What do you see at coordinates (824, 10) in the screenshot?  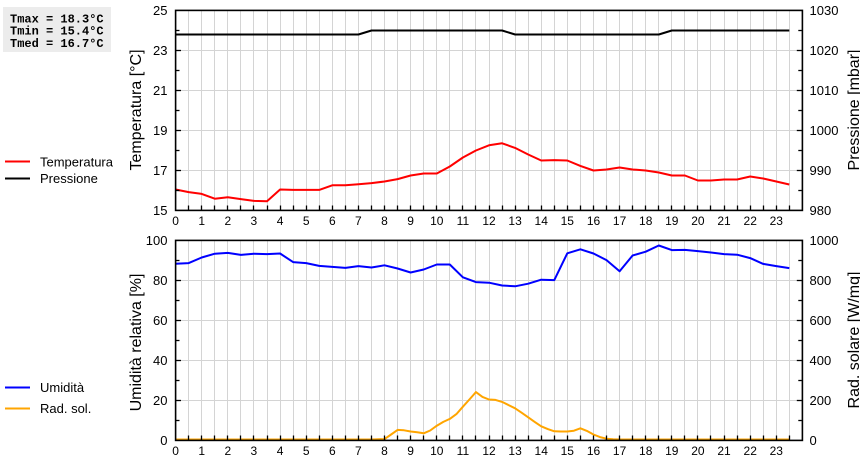 I see `svg-text: 1030` at bounding box center [824, 10].